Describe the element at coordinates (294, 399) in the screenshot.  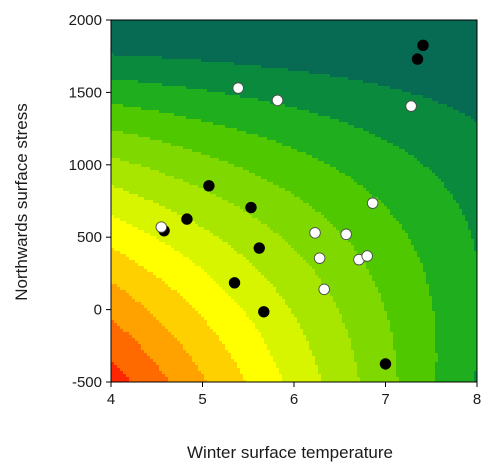
I see `x-tick-label: 6` at that location.